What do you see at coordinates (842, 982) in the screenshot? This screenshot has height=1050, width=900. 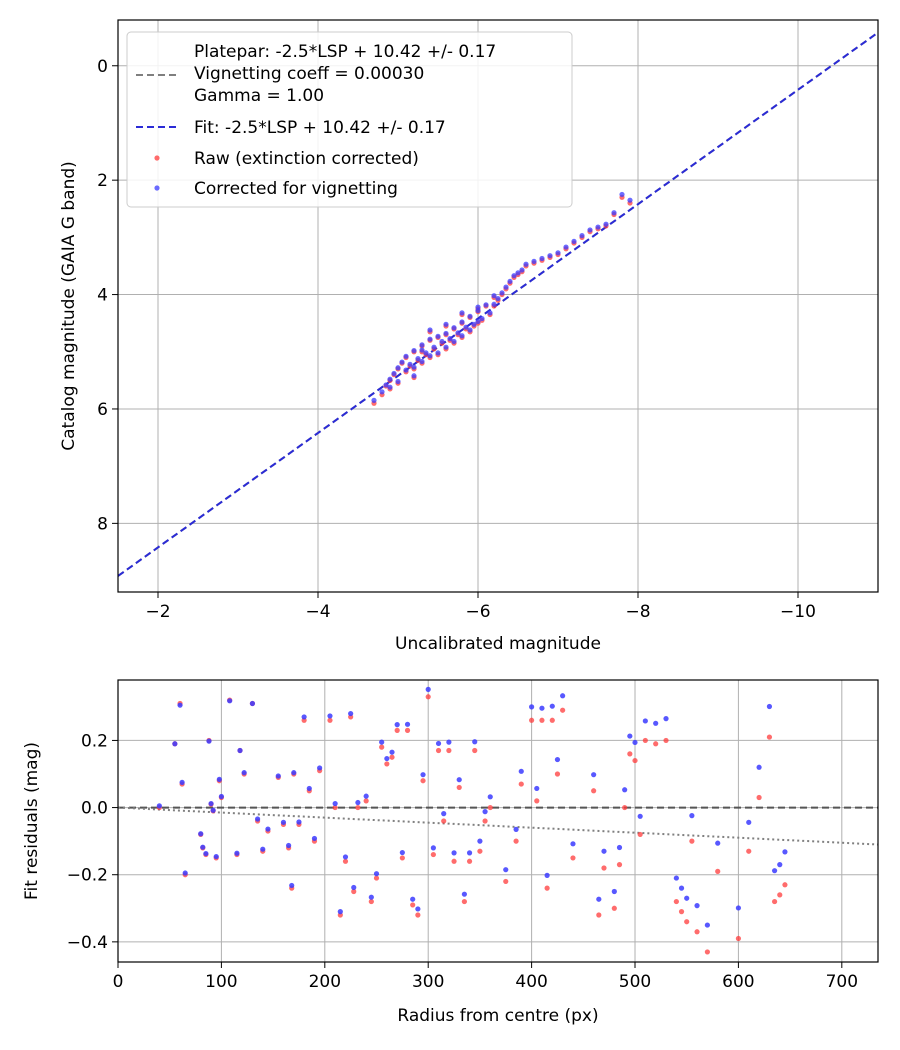 I see `x-tick-label: 700` at bounding box center [842, 982].